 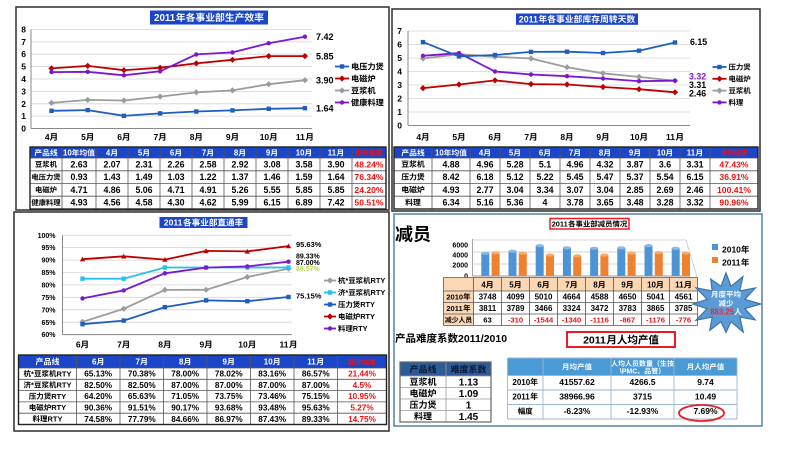 What do you see at coordinates (545, 164) in the screenshot?
I see `svg-text: 5.1` at bounding box center [545, 164].